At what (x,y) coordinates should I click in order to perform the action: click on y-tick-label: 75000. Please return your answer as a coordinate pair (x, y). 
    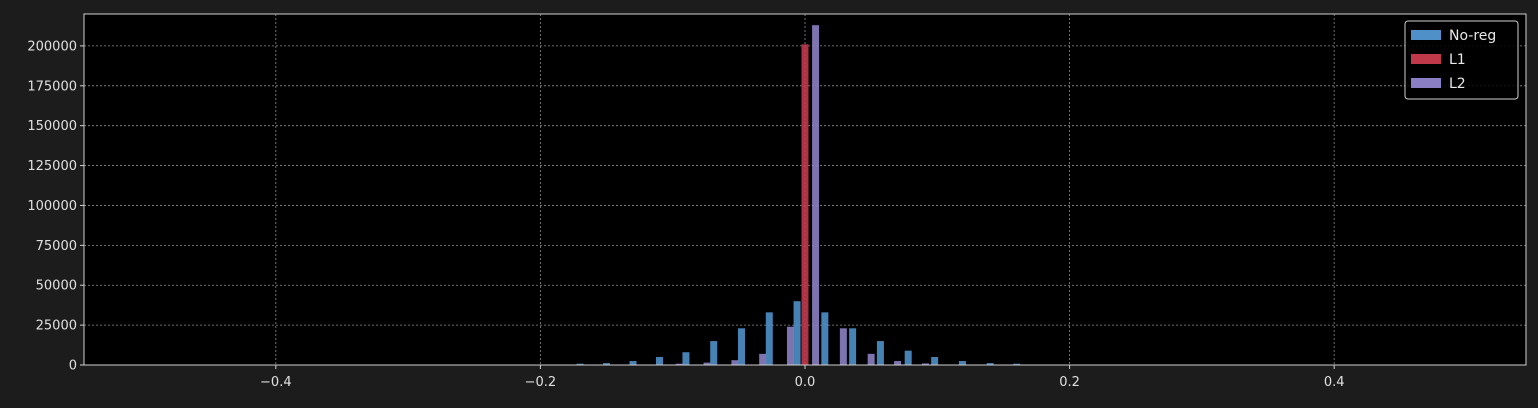
    Looking at the image, I should click on (56, 246).